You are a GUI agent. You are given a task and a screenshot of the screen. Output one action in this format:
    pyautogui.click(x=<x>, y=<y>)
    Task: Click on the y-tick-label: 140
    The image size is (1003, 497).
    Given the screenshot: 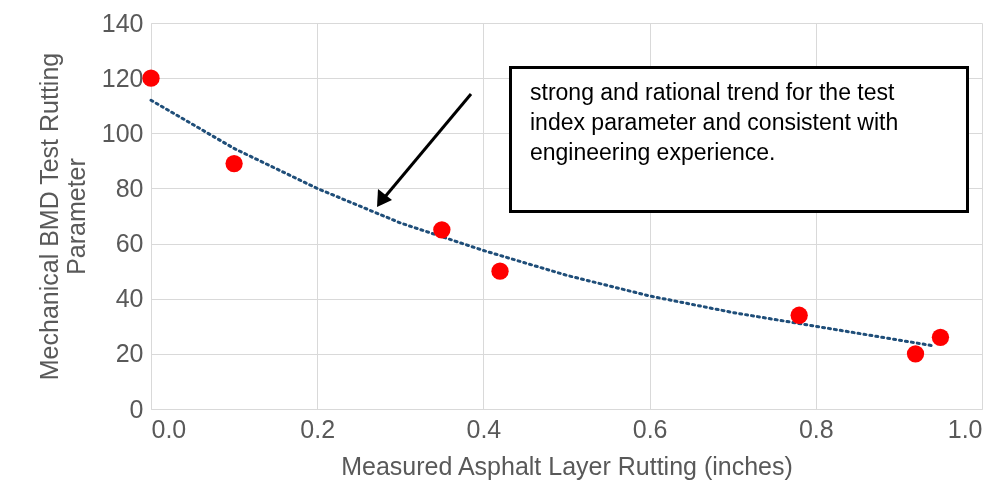 What is the action you would take?
    pyautogui.click(x=122, y=22)
    